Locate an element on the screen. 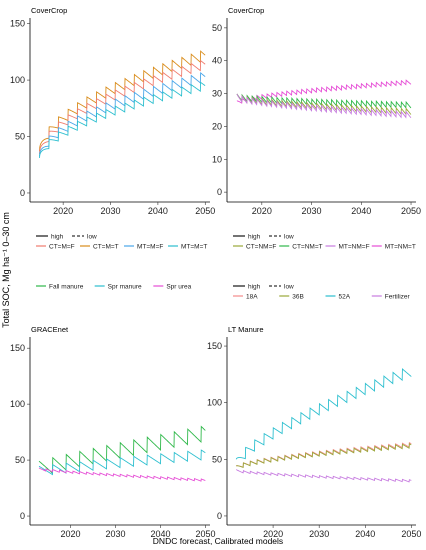 This screenshot has width=426, height=550. series-line-Fall manure is located at coordinates (122, 450).